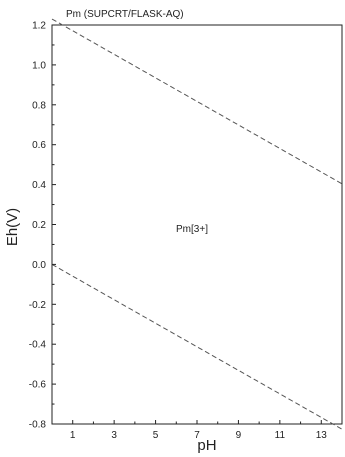 Image resolution: width=345 pixels, height=457 pixels. What do you see at coordinates (39, 65) in the screenshot?
I see `y-tick-label: 1.0` at bounding box center [39, 65].